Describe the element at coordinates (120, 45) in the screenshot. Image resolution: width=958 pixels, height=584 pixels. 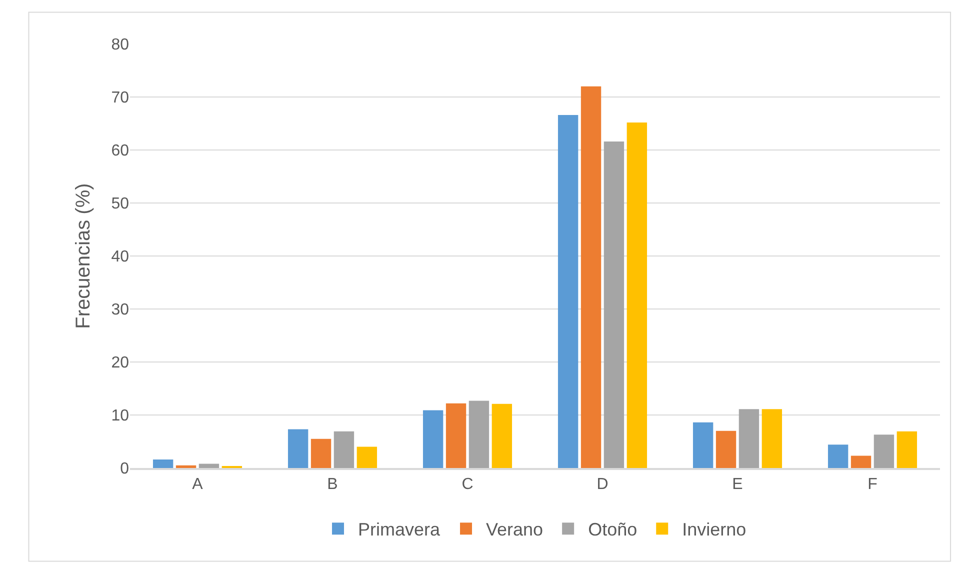
I see `y-tick-label: 80` at that location.